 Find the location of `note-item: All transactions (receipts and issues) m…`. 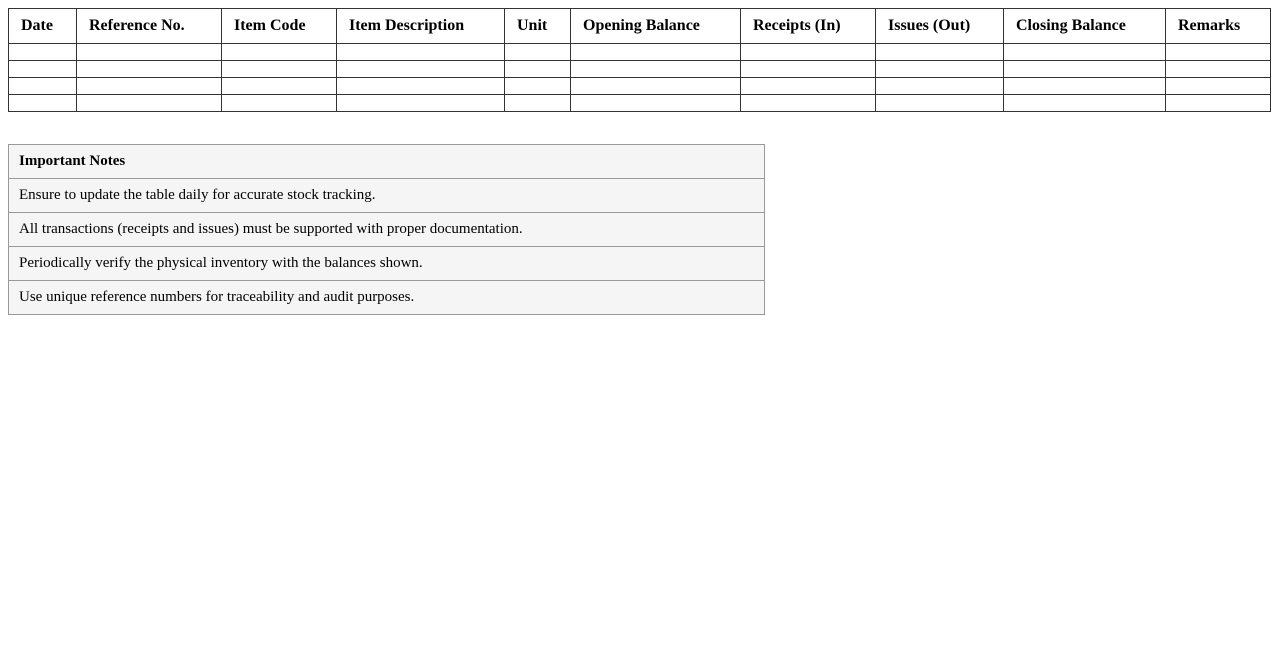

note-item: All transactions (receipts and issues) m… is located at coordinates (386, 229).